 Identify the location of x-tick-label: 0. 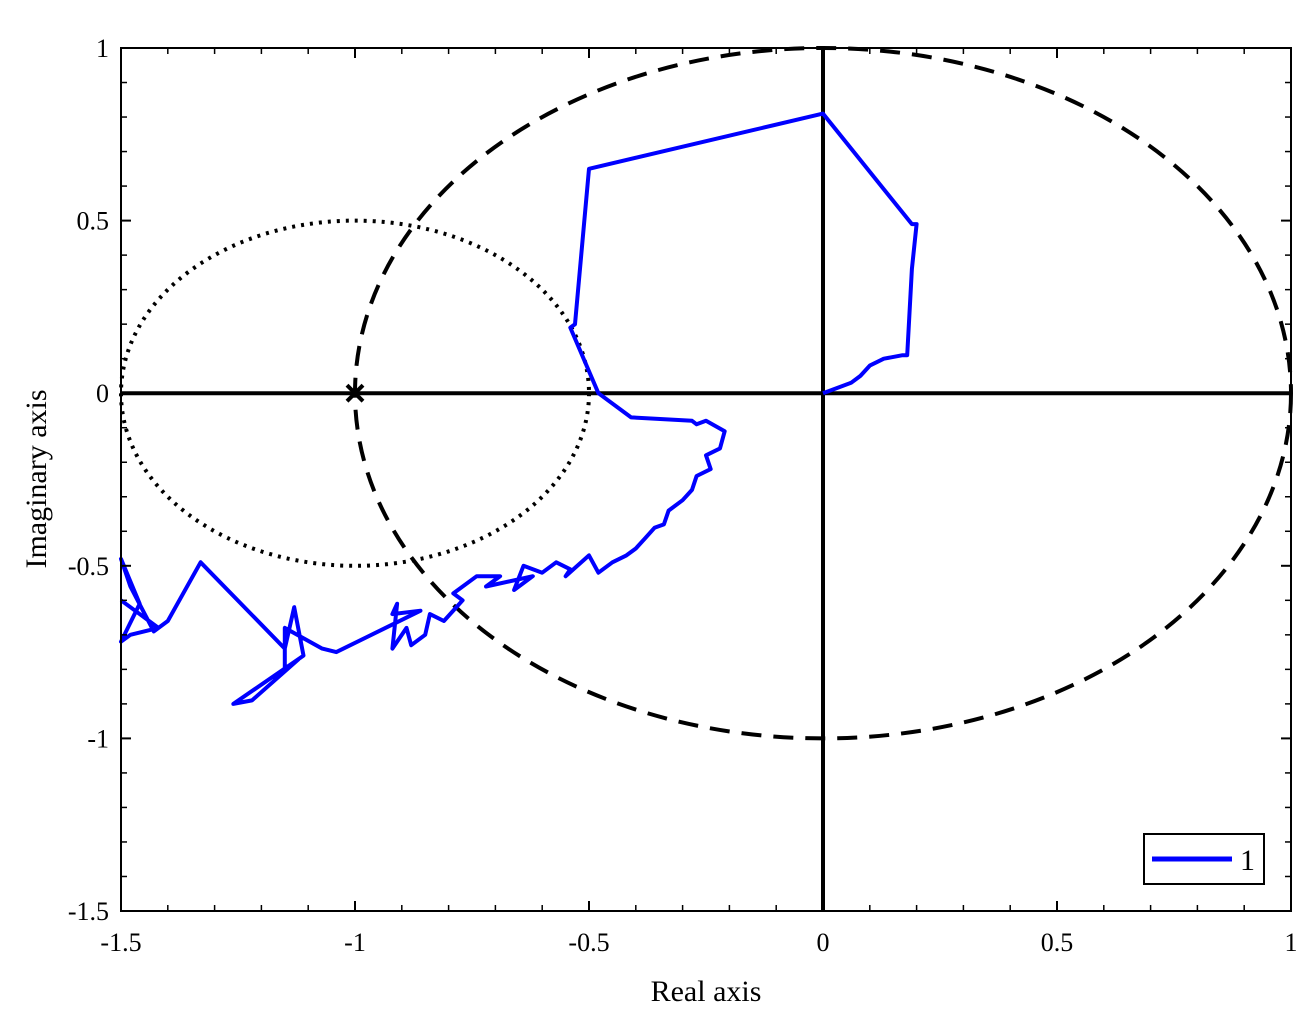
(823, 942).